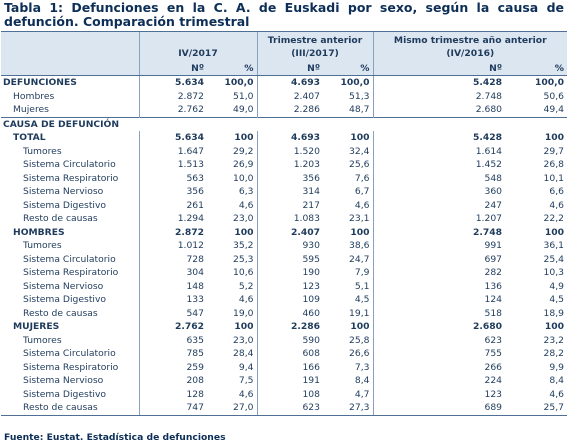  What do you see at coordinates (470, 46) in the screenshot?
I see `period-year-ago-header: Mismo trimestre año anterior (IV/2016)` at bounding box center [470, 46].